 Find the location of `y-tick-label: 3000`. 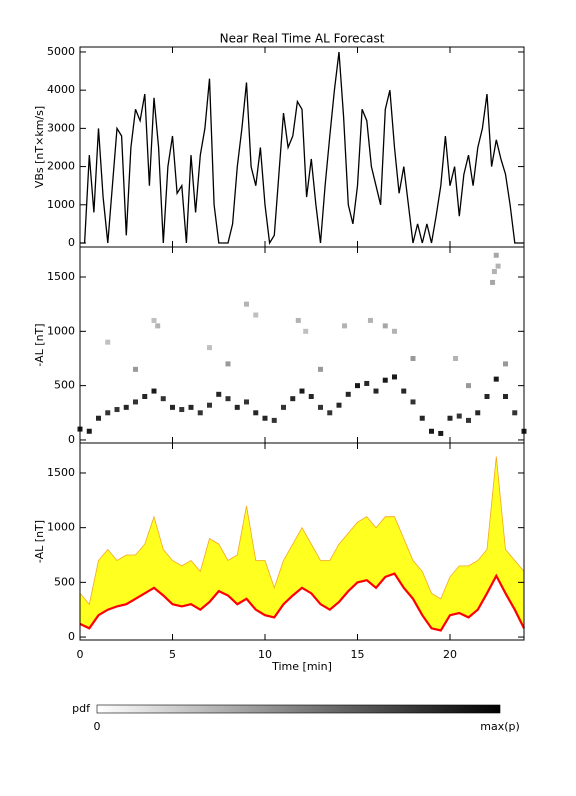

y-tick-label: 3000 is located at coordinates (61, 127).